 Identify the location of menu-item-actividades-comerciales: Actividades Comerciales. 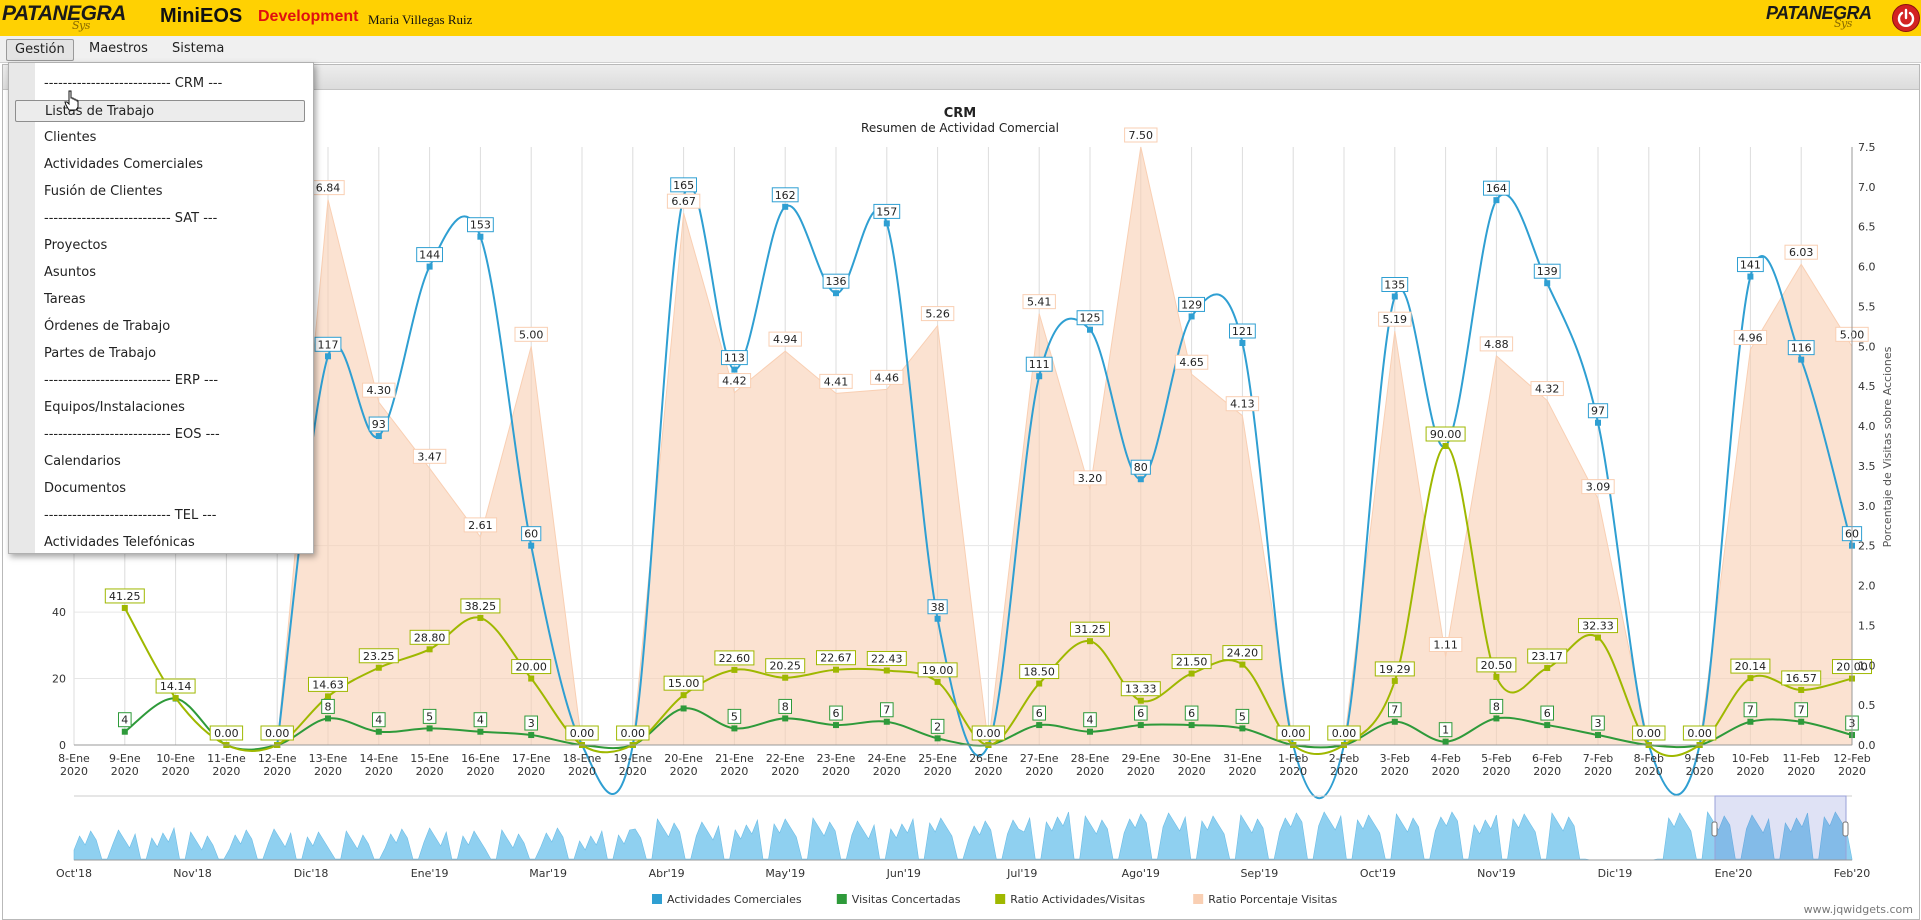
(124, 164).